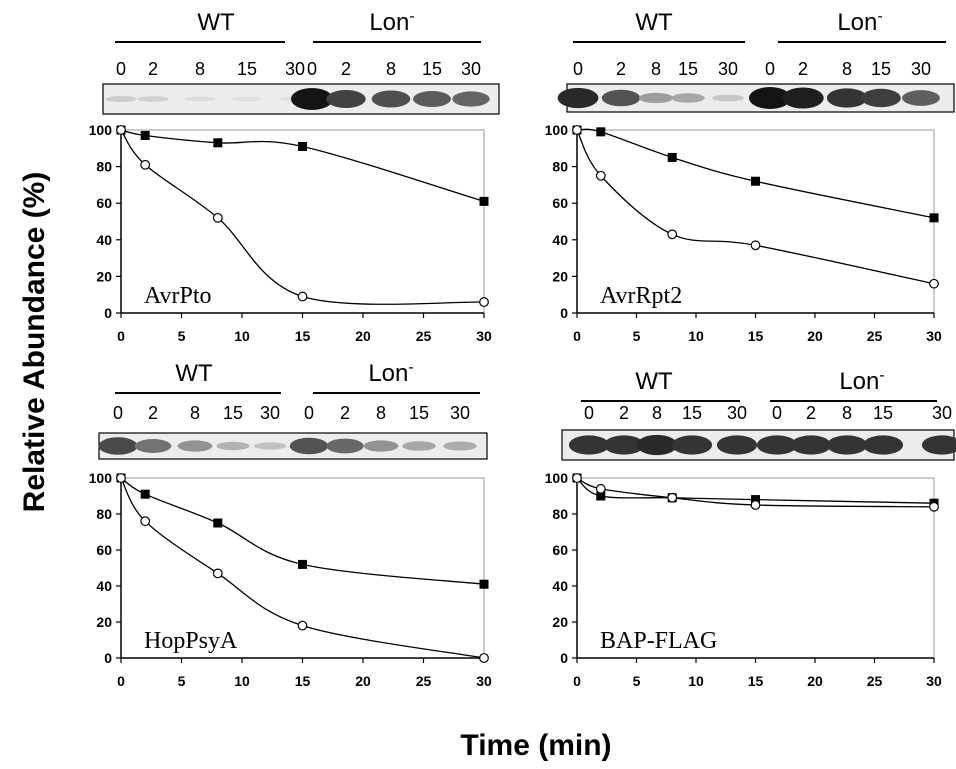 This screenshot has height=769, width=956. Describe the element at coordinates (535, 745) in the screenshot. I see `x-axis-label: Time (min)` at that location.